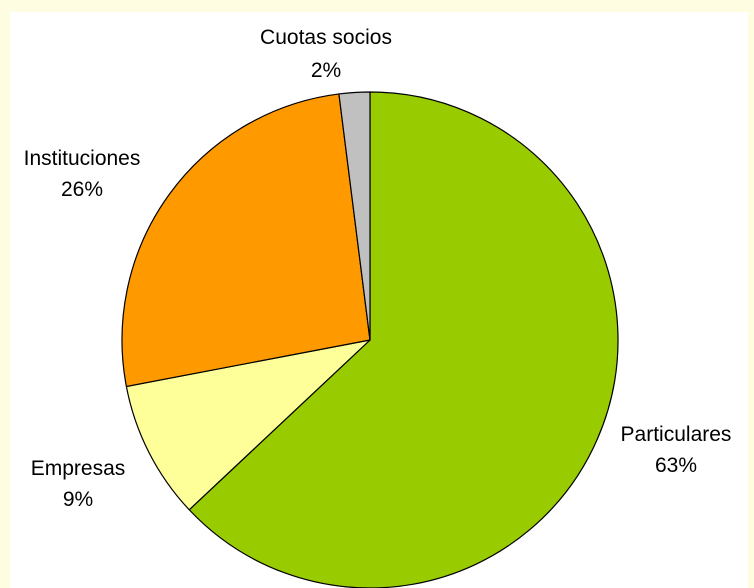 The width and height of the screenshot is (754, 588). Describe the element at coordinates (248, 425) in the screenshot. I see `pie-slice-empresas` at that location.